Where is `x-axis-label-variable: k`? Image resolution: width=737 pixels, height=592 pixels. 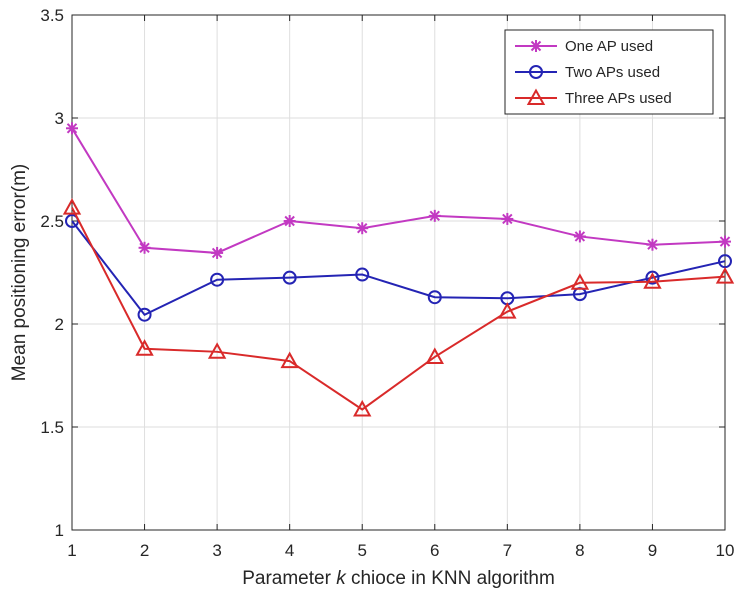
x-axis-label-variable: k is located at coordinates (341, 578).